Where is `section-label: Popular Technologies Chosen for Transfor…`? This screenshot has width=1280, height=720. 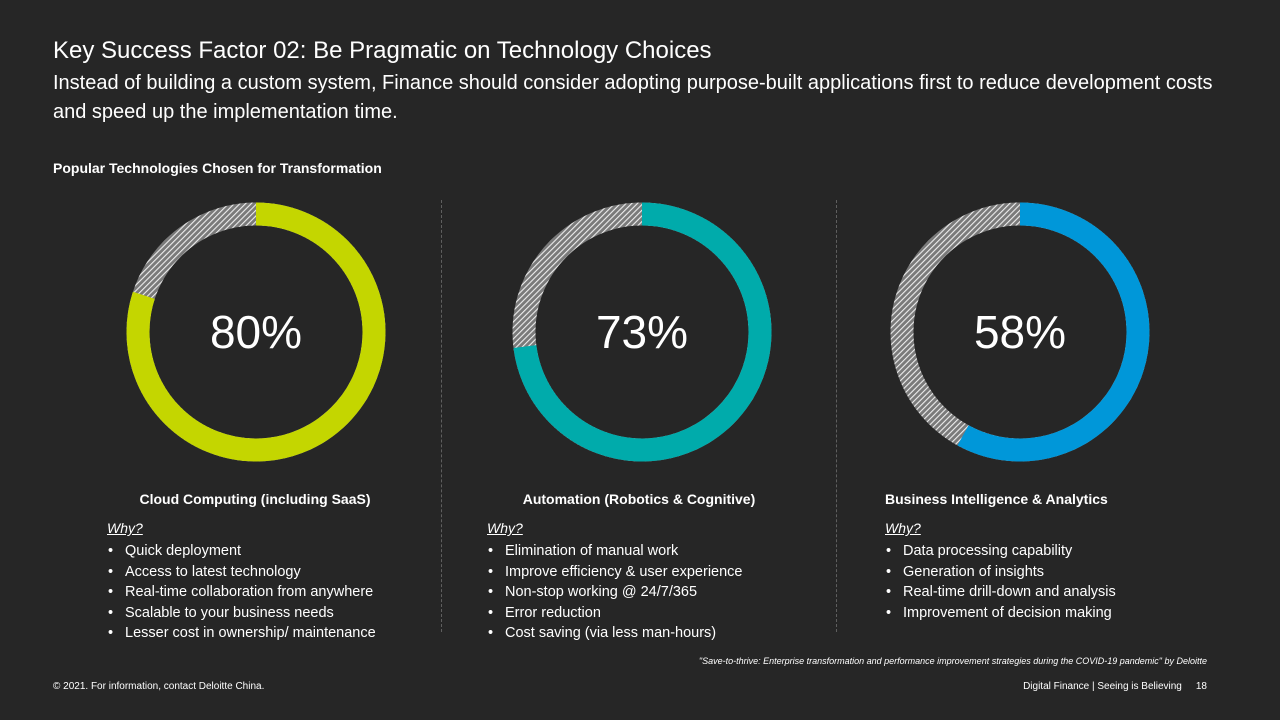 section-label: Popular Technologies Chosen for Transfor… is located at coordinates (217, 168).